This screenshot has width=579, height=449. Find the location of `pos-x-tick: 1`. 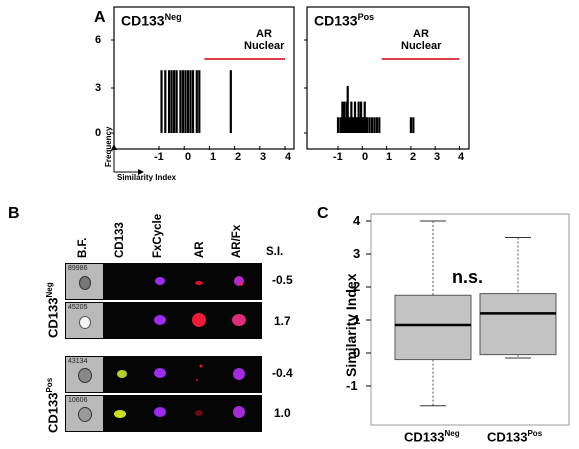

pos-x-tick: 1 is located at coordinates (389, 157).